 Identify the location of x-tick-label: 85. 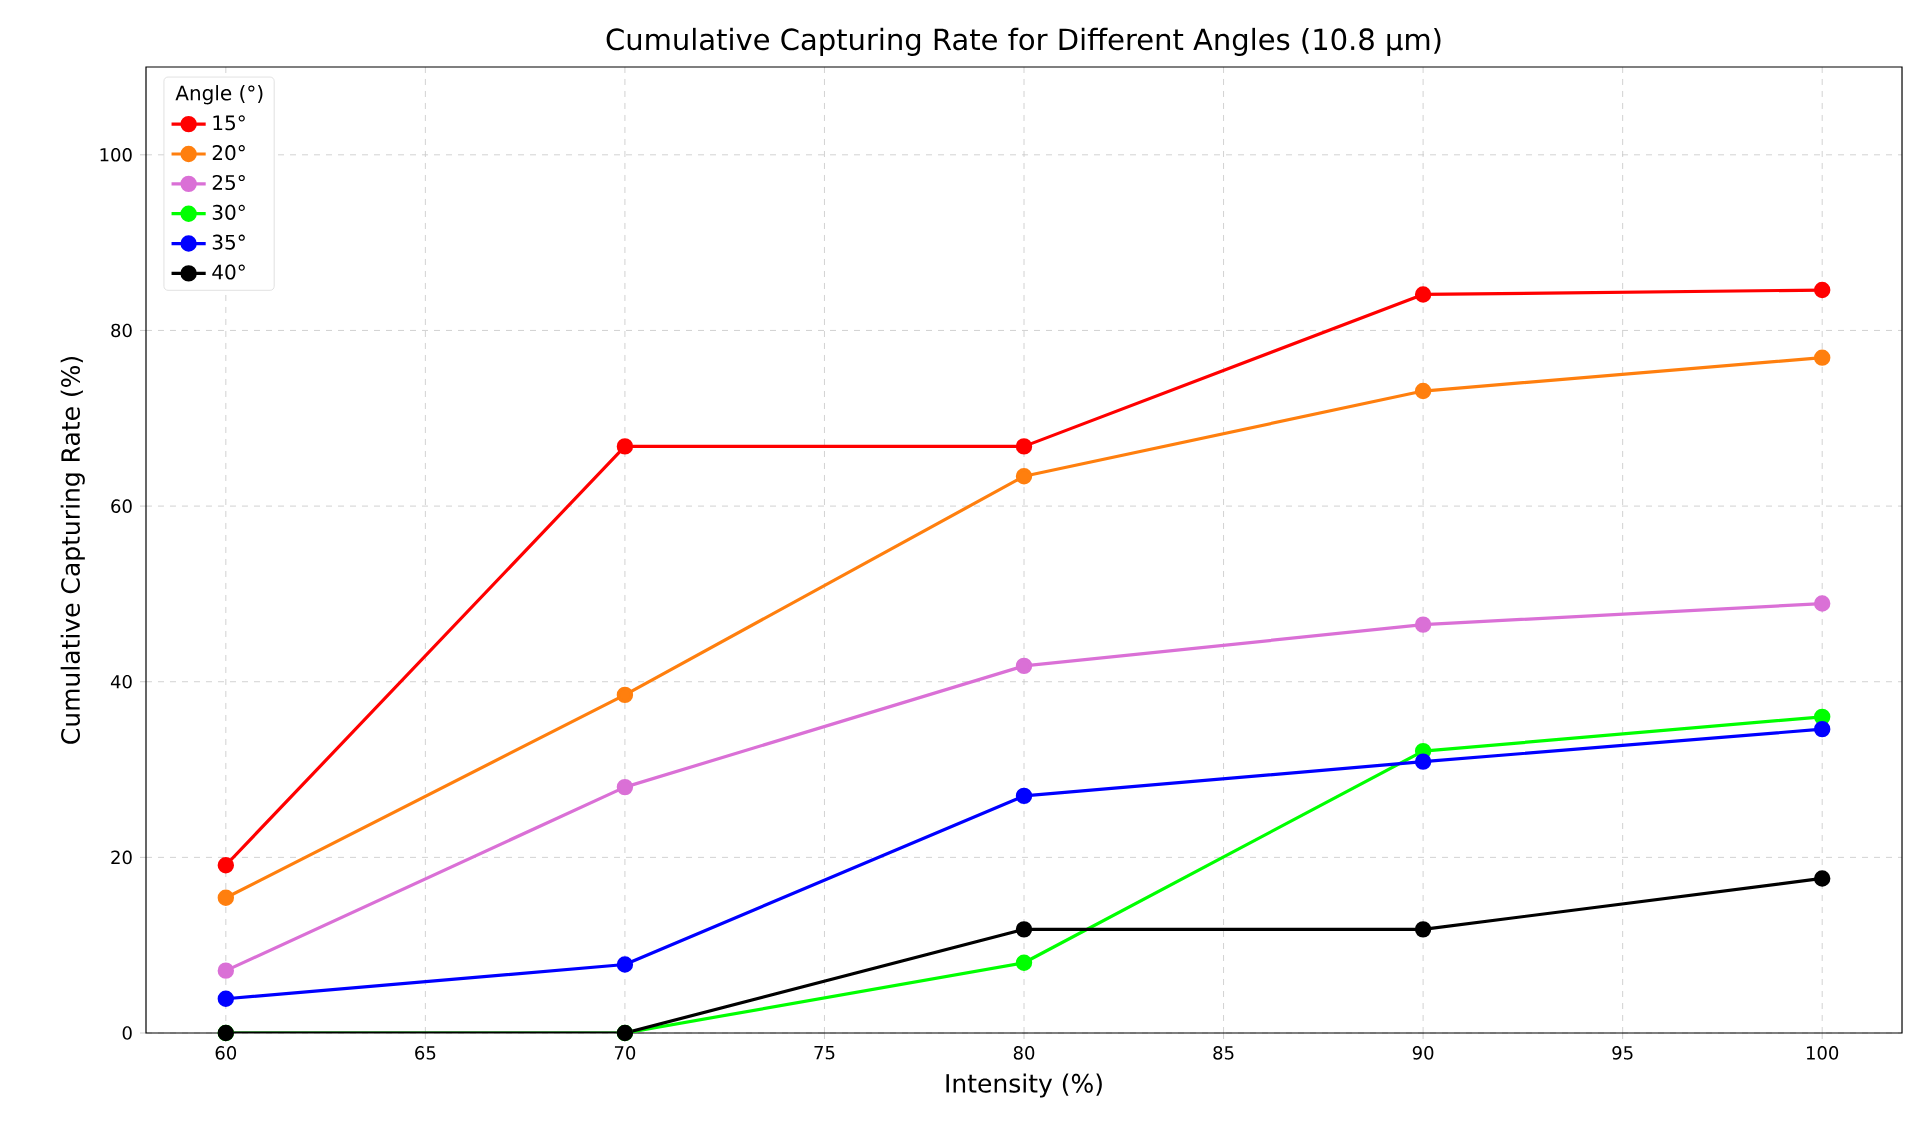
(1223, 1053).